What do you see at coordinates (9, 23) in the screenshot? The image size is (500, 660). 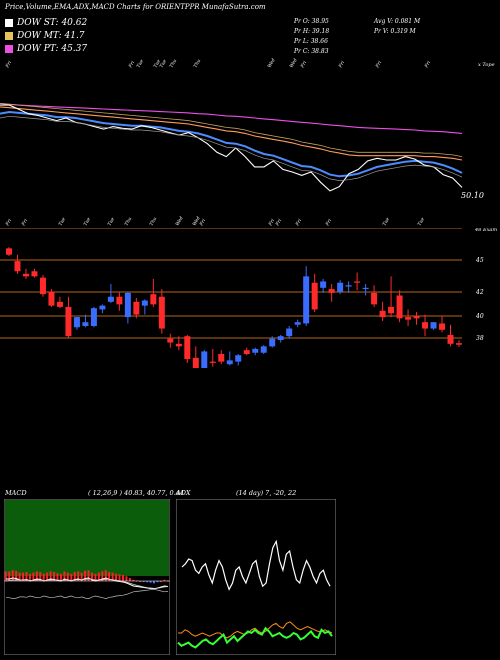 I see `legend-swatch-dow-st` at bounding box center [9, 23].